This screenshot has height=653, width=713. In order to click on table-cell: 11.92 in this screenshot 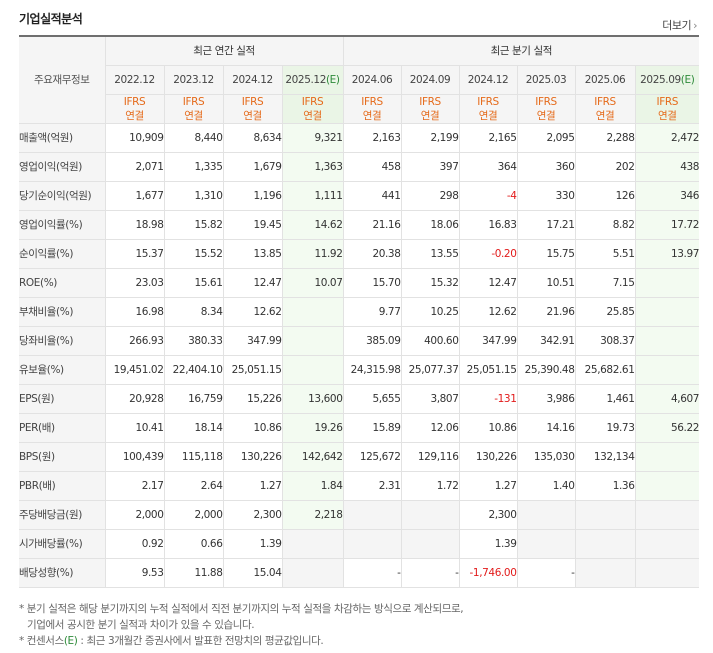, I will do `click(312, 253)`.